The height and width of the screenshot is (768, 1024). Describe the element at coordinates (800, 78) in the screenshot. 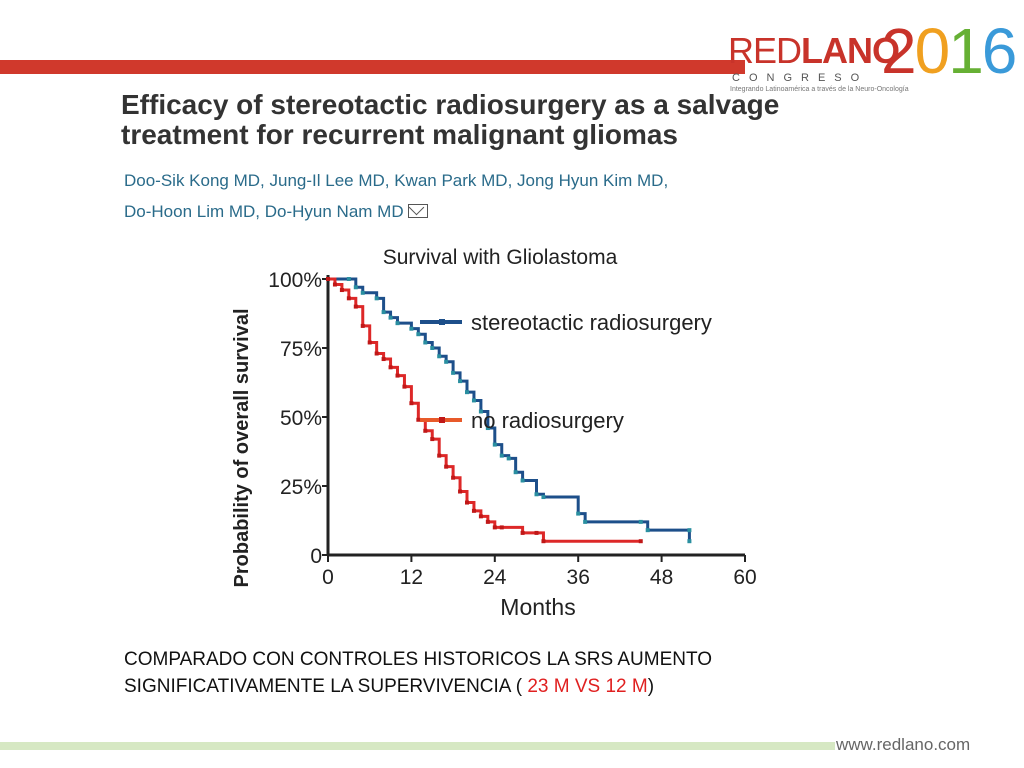

I see `logo-congreso: CONGRESO` at that location.